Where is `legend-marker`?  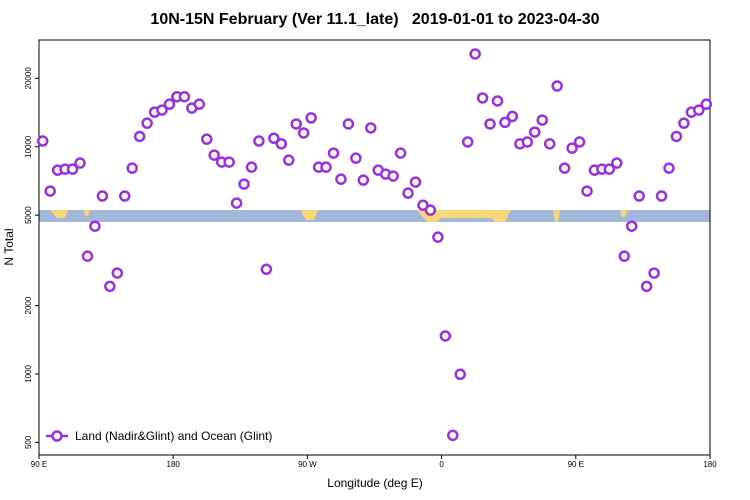
legend-marker is located at coordinates (57, 436).